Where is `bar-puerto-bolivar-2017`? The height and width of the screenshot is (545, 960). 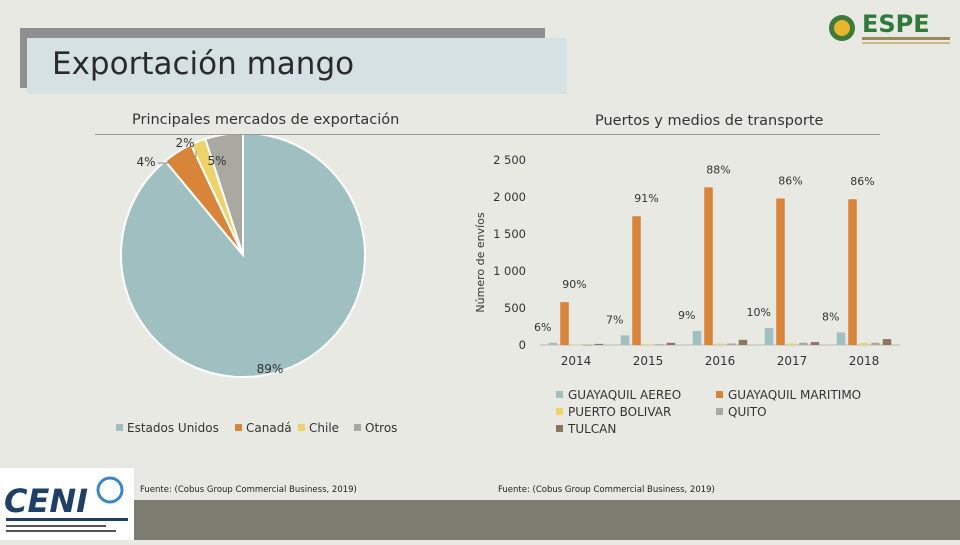 bar-puerto-bolivar-2017 is located at coordinates (792, 344).